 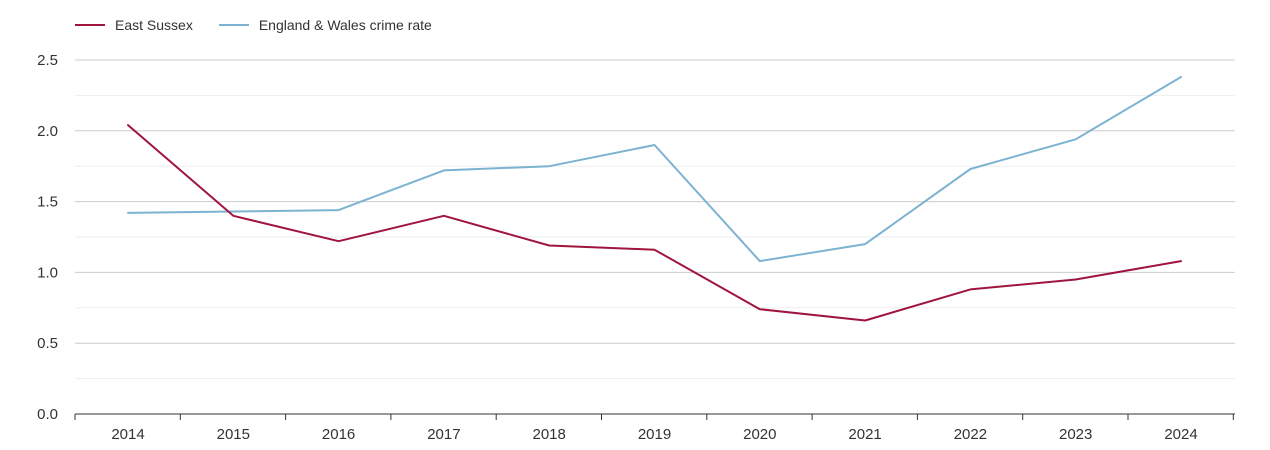 What do you see at coordinates (47, 343) in the screenshot?
I see `y-tick-label: 0.5` at bounding box center [47, 343].